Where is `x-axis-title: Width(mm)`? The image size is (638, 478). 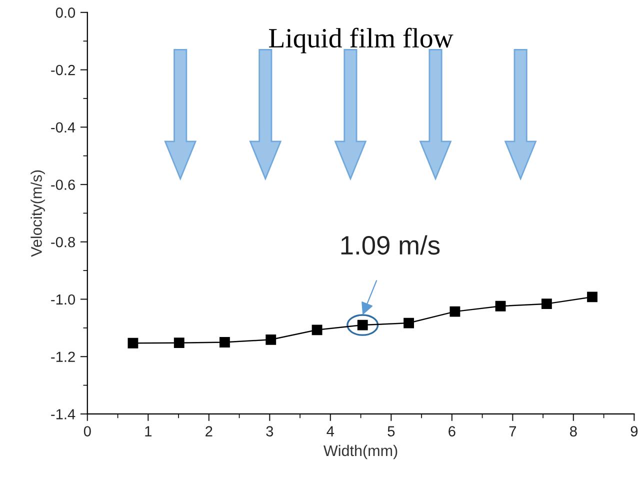 x-axis-title: Width(mm) is located at coordinates (361, 452).